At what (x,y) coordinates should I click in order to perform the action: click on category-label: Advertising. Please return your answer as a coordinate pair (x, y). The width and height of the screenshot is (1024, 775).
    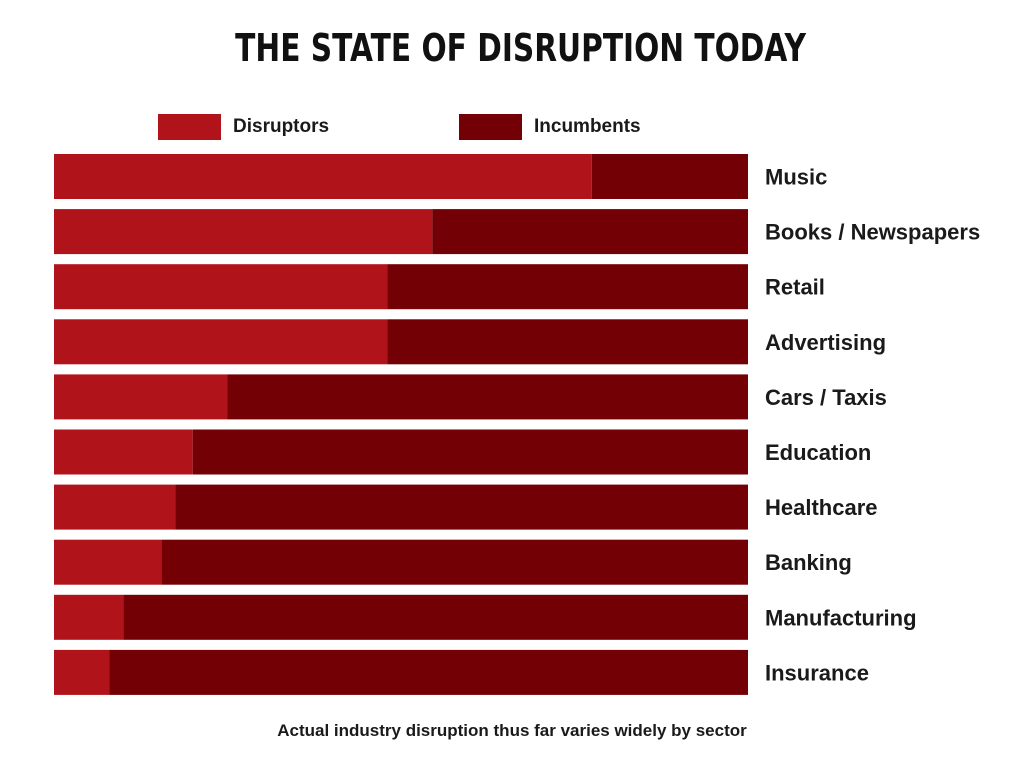
    Looking at the image, I should click on (825, 342).